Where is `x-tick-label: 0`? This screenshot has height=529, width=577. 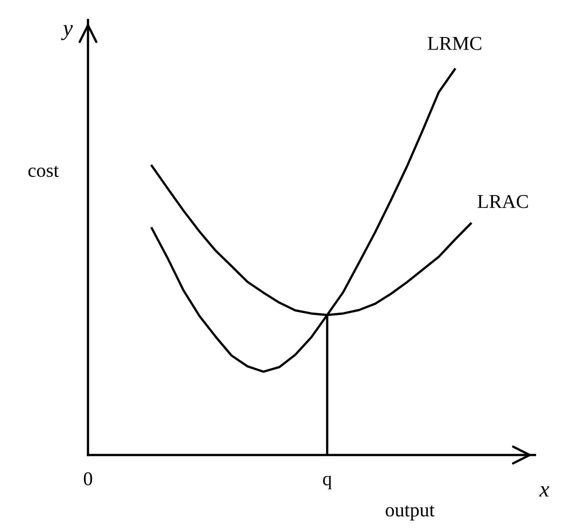
x-tick-label: 0 is located at coordinates (88, 479).